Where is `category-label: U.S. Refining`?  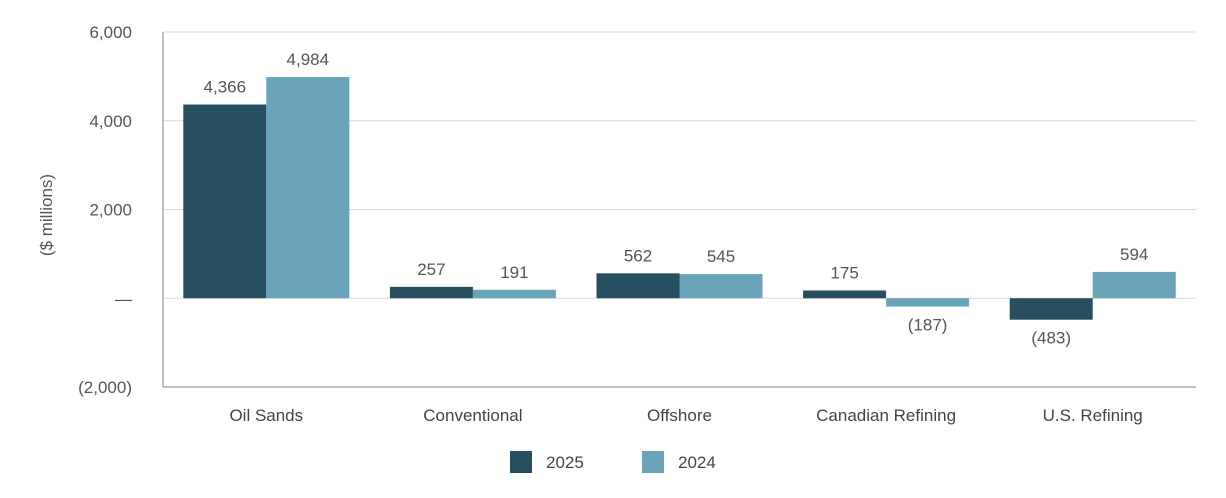
category-label: U.S. Refining is located at coordinates (1093, 415).